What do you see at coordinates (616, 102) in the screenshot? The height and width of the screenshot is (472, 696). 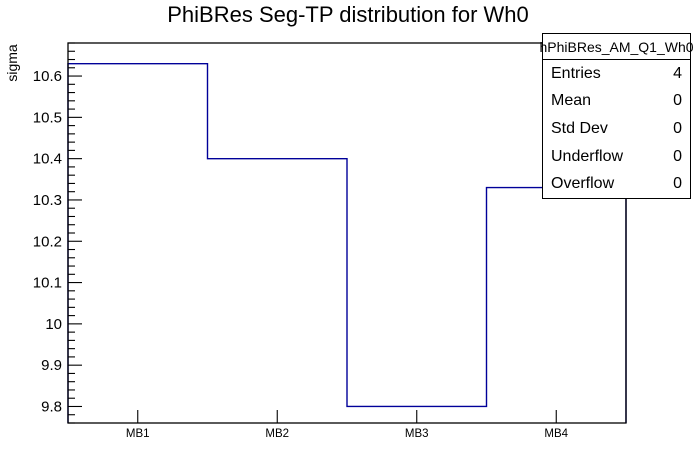 I see `stats-row-mean: Mean 0` at bounding box center [616, 102].